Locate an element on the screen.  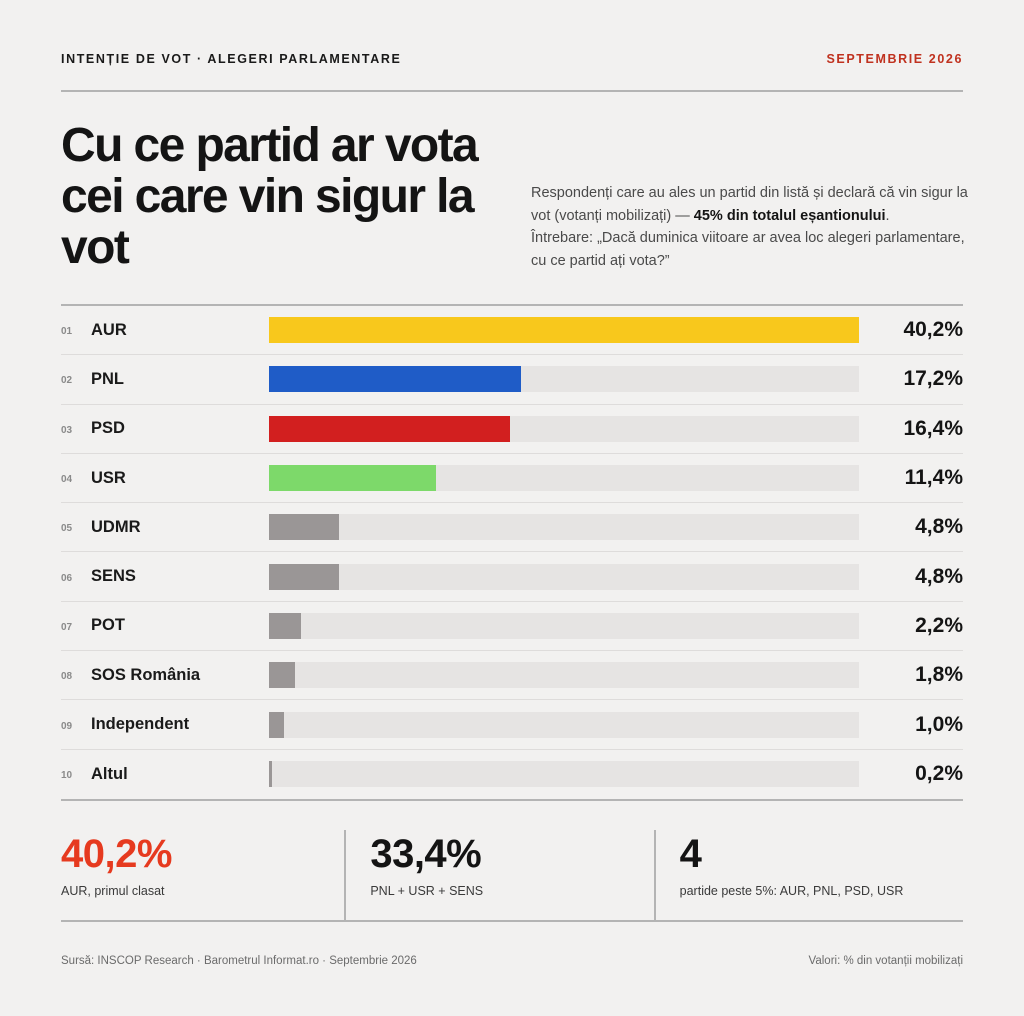
chart-row: 01 AUR 40,2% is located at coordinates (512, 331).